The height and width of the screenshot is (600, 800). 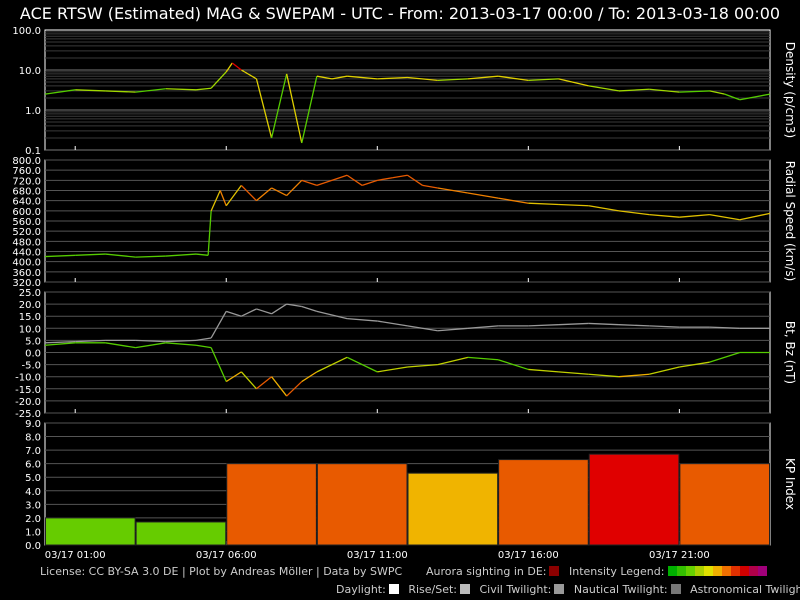 What do you see at coordinates (26, 161) in the screenshot?
I see `y-tick-label: 800.0` at bounding box center [26, 161].